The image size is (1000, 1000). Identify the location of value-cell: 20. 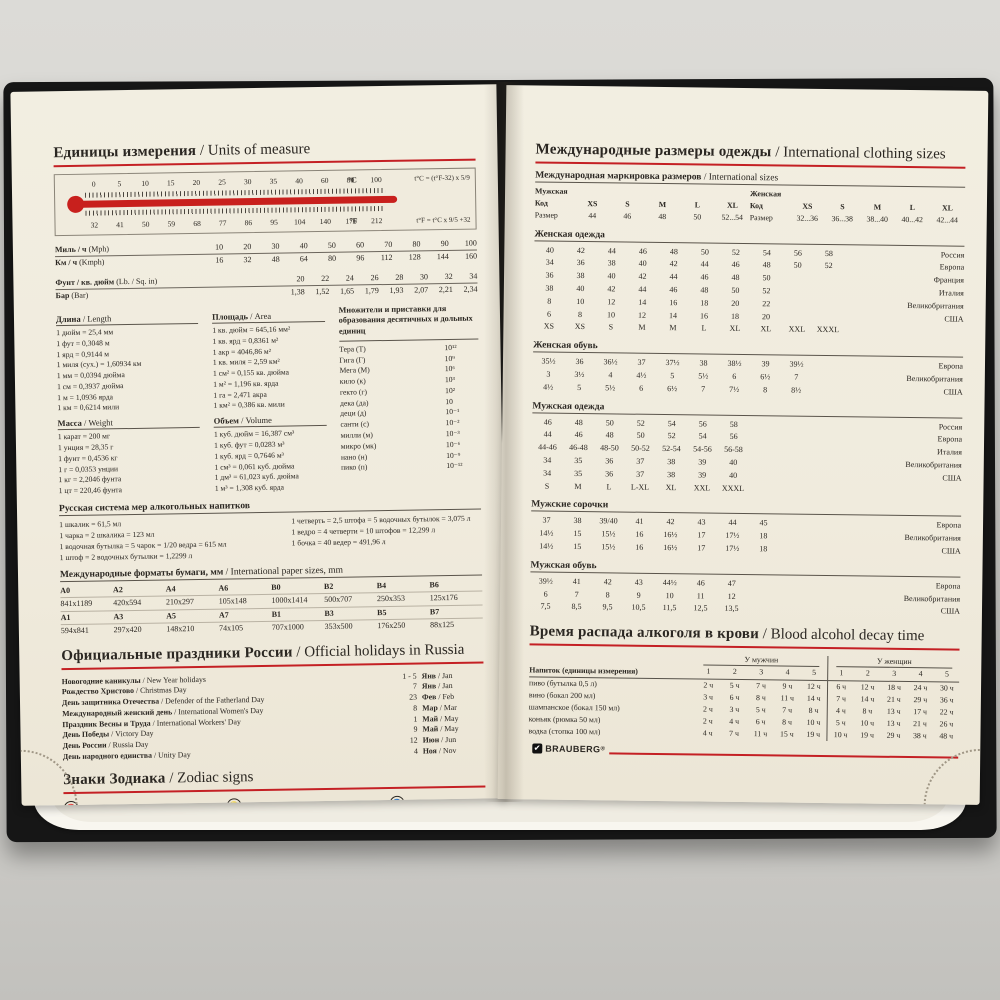
(300, 279).